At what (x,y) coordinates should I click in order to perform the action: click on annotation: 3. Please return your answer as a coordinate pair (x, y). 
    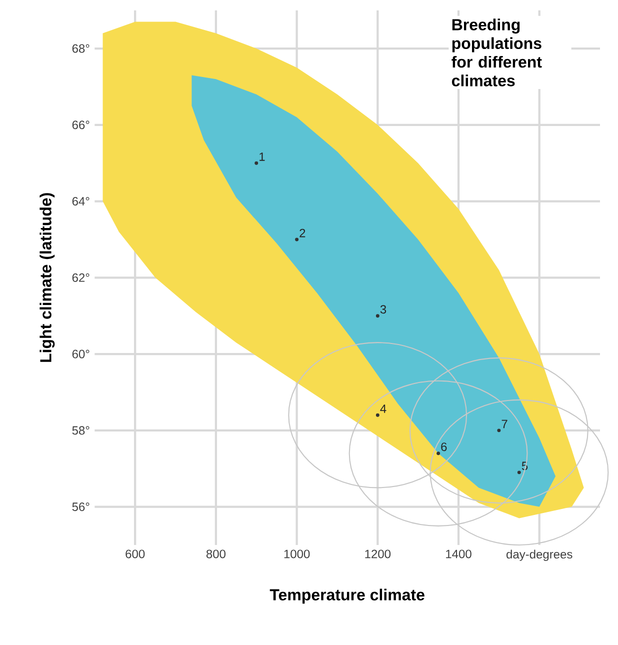
    Looking at the image, I should click on (383, 309).